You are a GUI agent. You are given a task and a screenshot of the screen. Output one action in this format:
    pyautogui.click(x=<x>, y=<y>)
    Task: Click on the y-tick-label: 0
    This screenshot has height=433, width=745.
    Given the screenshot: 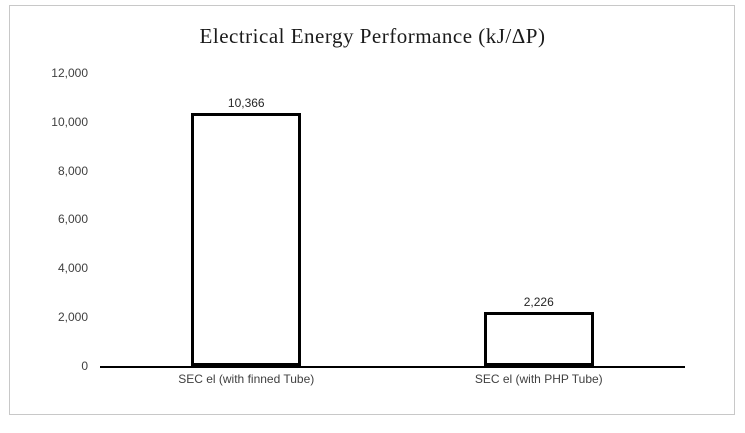 What is the action you would take?
    pyautogui.click(x=84, y=365)
    